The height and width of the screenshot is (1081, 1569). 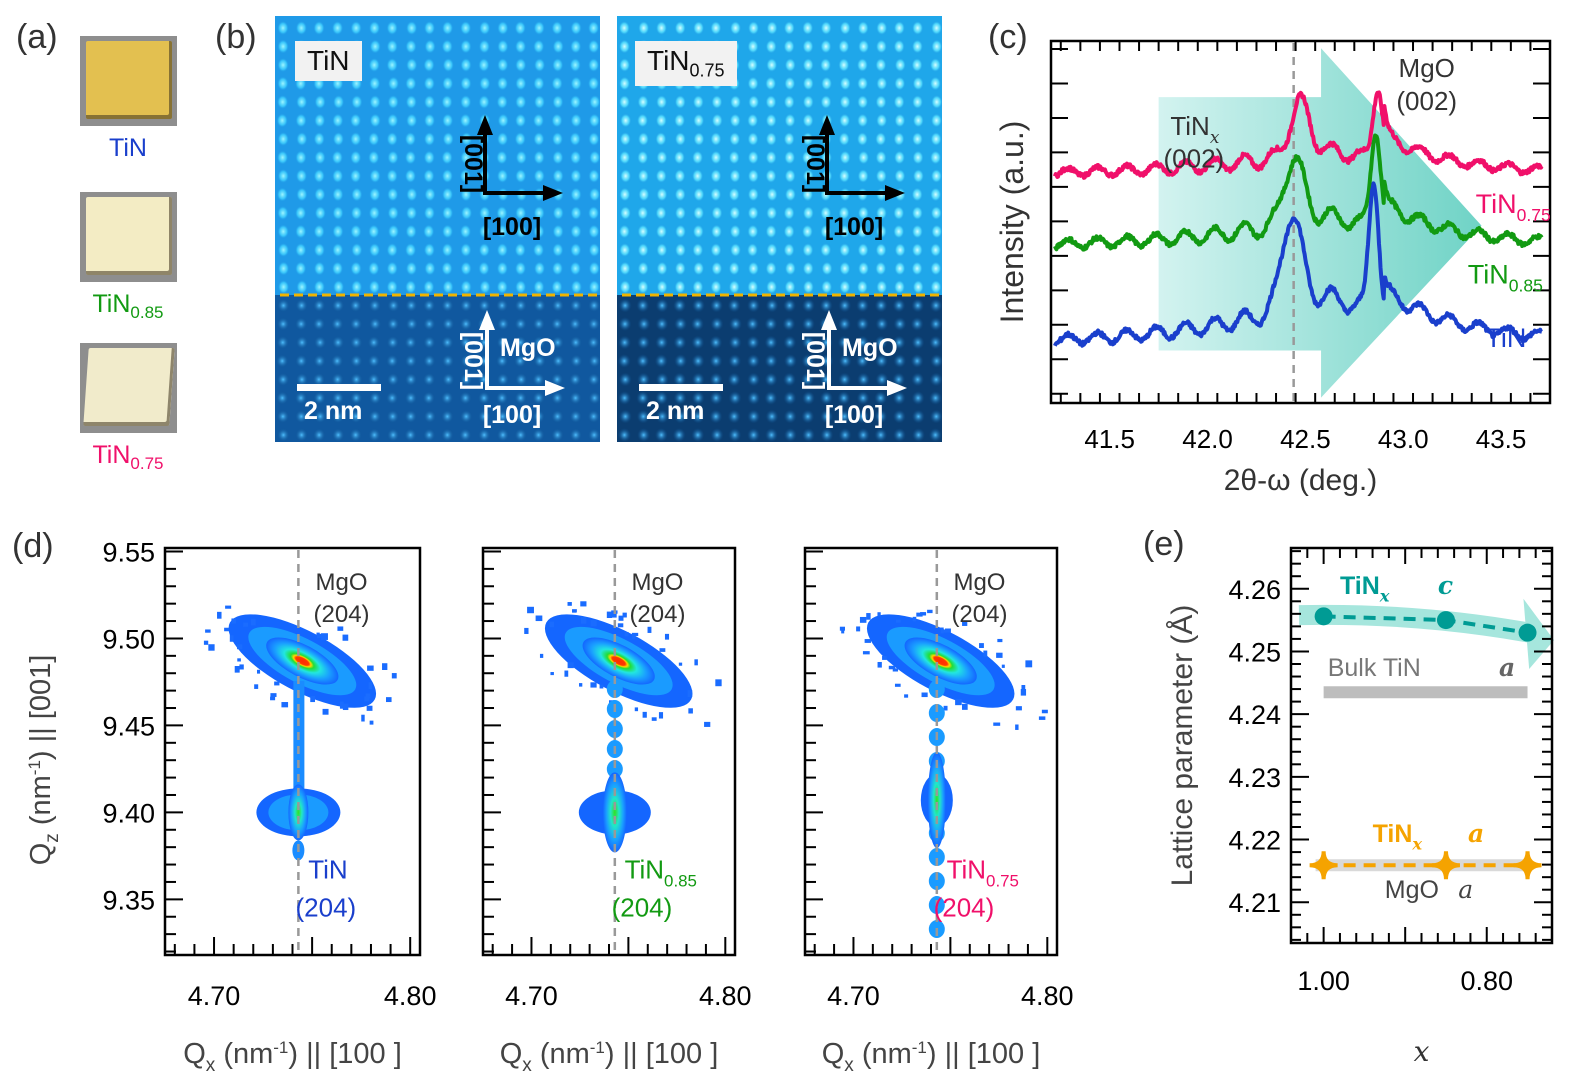 I want to click on stem-sample-tag: TiN0.75, so click(x=686, y=63).